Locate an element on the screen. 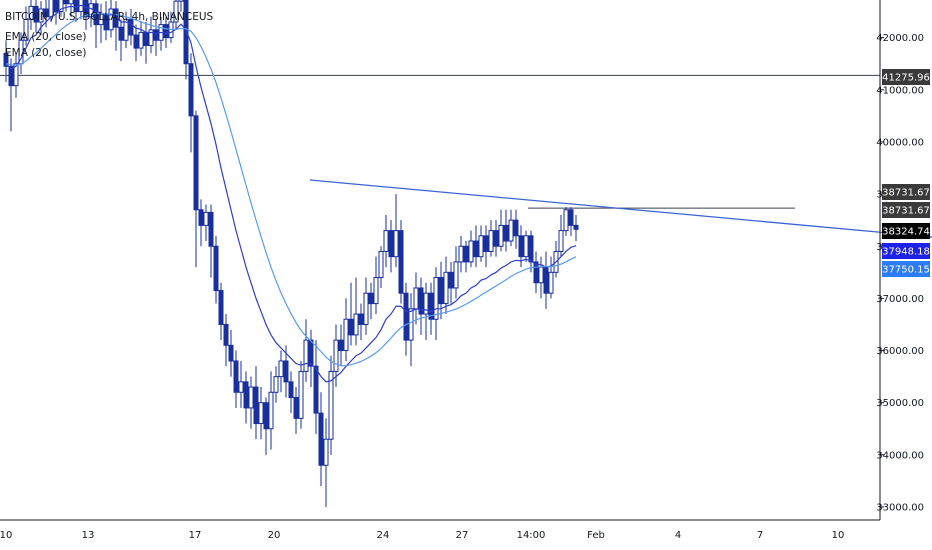 Image resolution: width=932 pixels, height=550 pixels. trendline is located at coordinates (620, 208).